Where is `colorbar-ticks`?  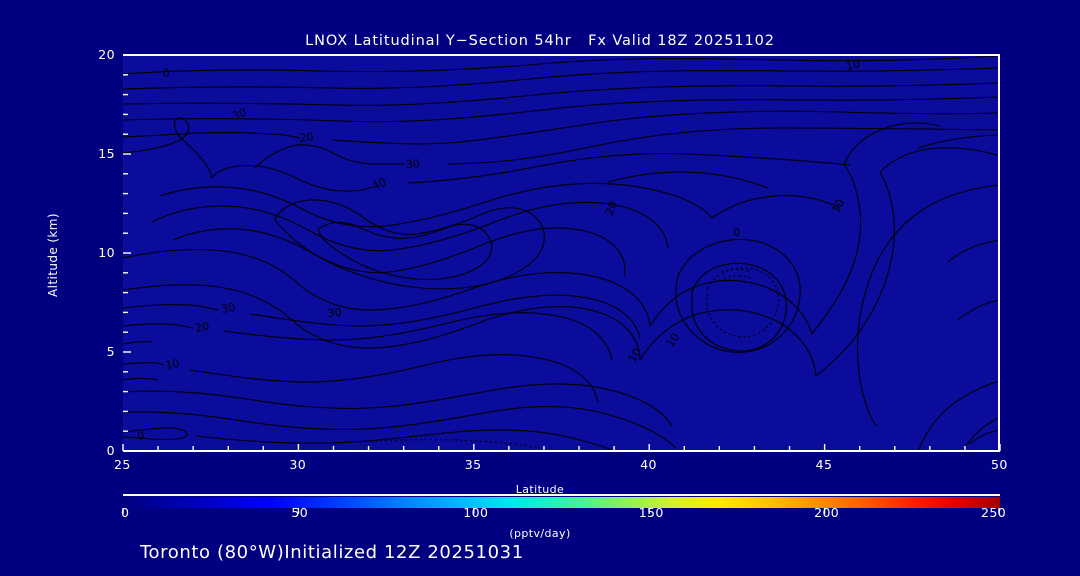 colorbar-ticks is located at coordinates (561, 511).